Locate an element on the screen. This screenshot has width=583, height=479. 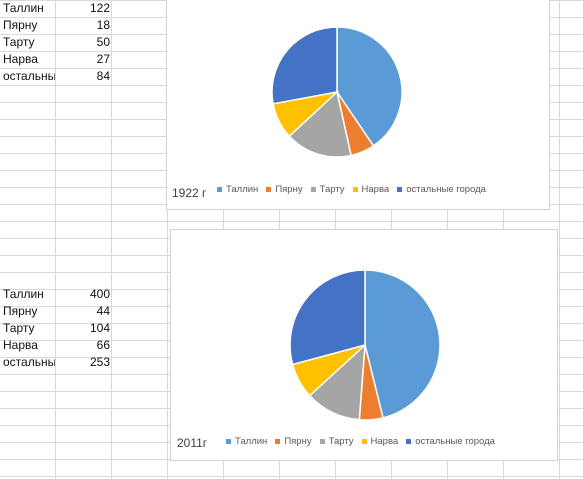
pie-chart-1922-plot is located at coordinates (337, 92).